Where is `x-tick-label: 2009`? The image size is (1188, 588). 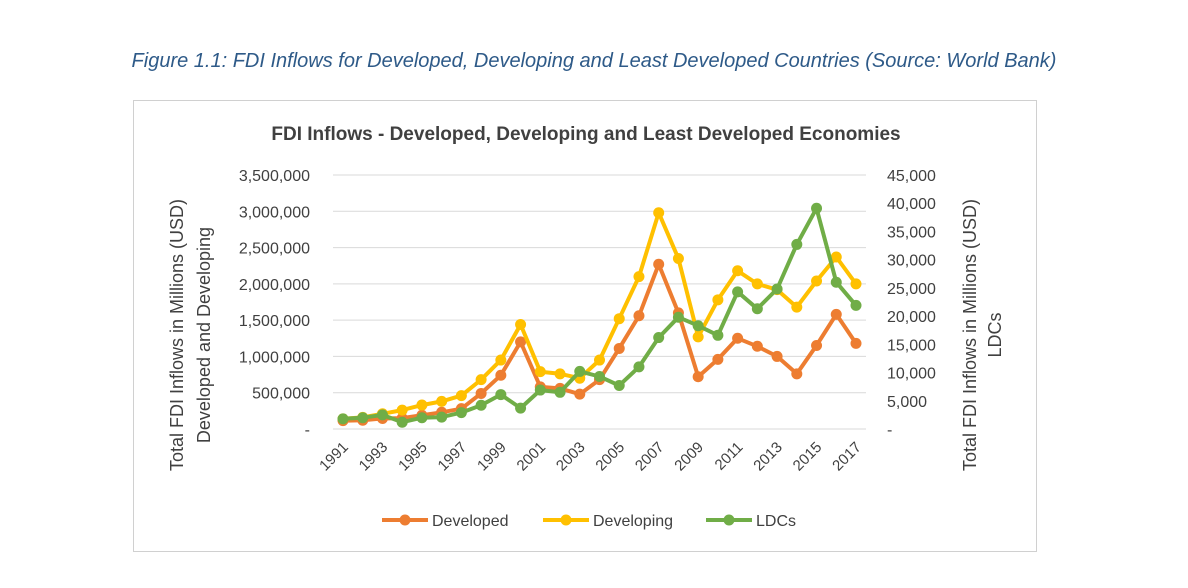 x-tick-label: 2009 is located at coordinates (689, 457).